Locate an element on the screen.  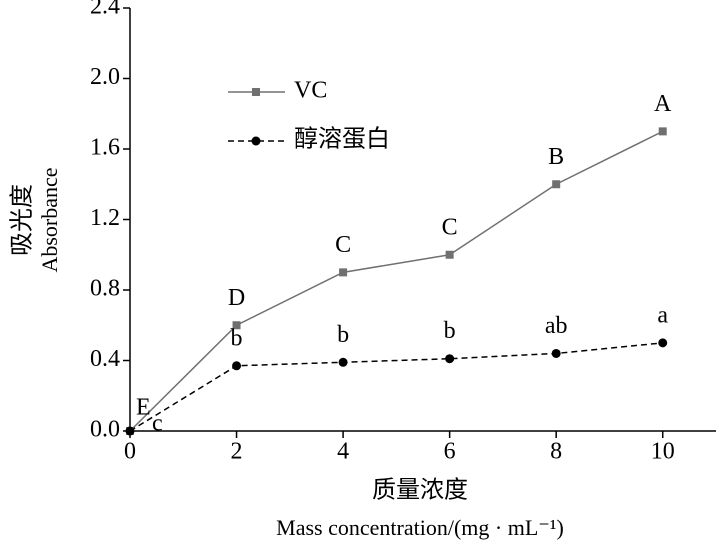
point-label: B is located at coordinates (556, 157).